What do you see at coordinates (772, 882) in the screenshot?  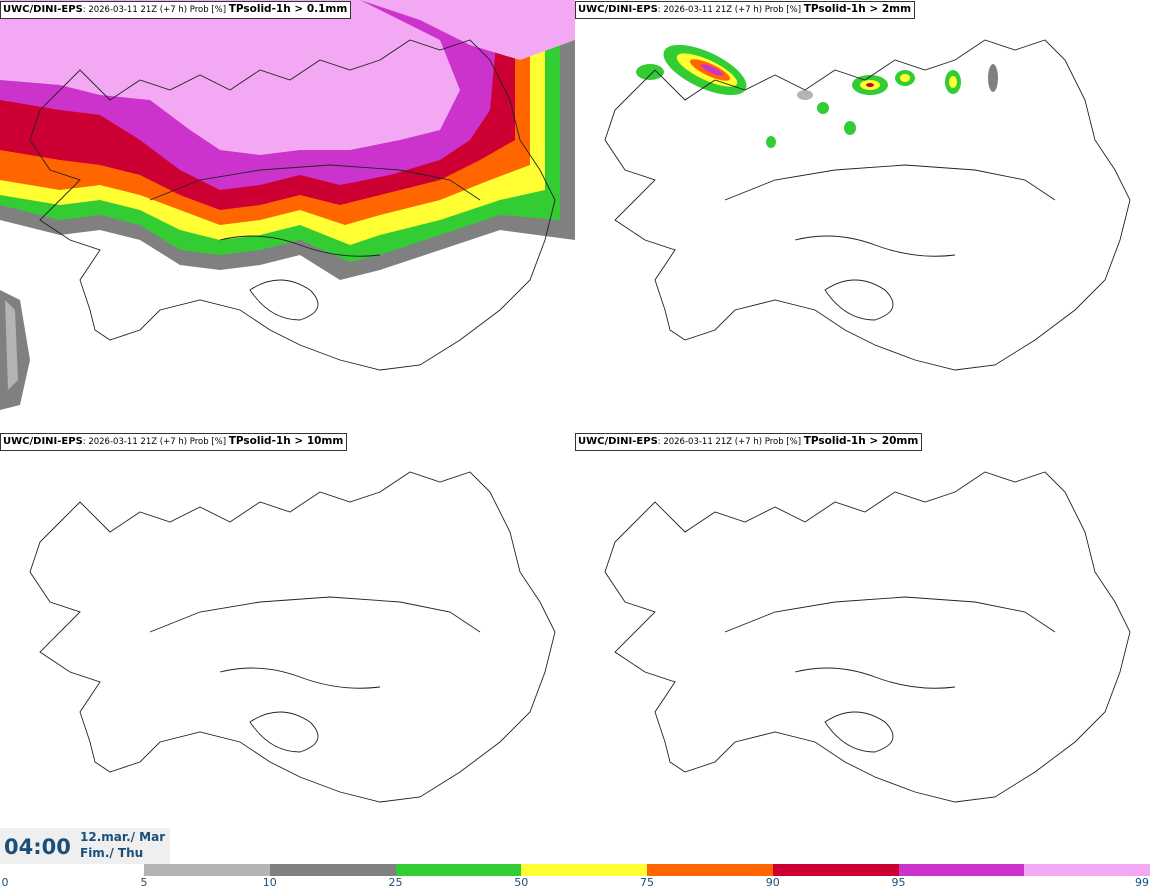 I see `colorbar-tick-label: 90` at bounding box center [772, 882].